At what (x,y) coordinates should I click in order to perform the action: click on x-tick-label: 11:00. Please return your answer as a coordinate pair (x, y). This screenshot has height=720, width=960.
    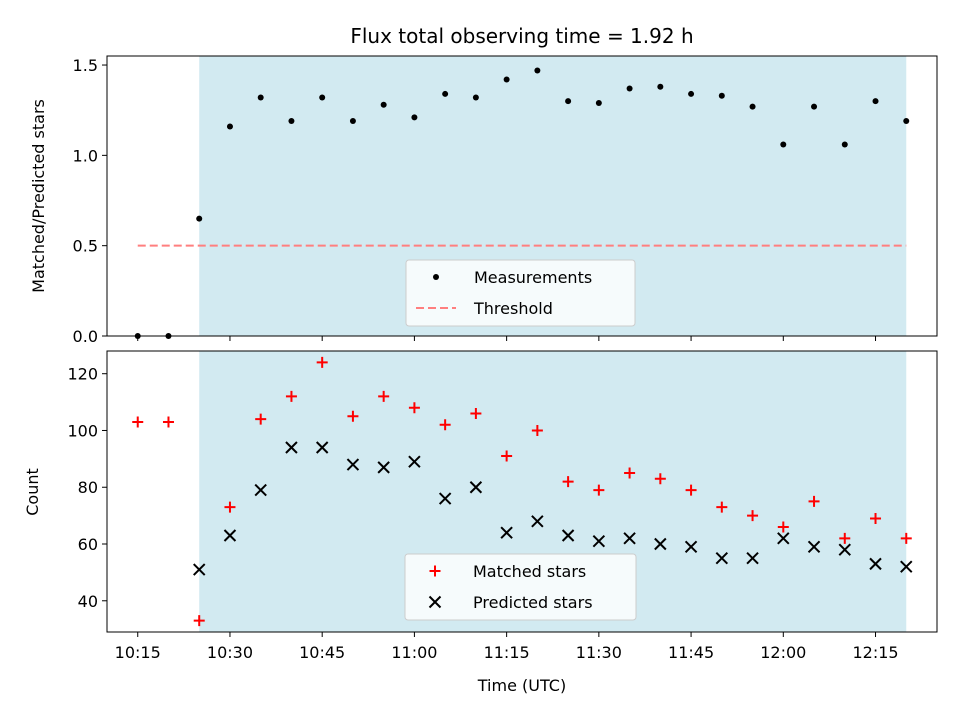
    Looking at the image, I should click on (414, 652).